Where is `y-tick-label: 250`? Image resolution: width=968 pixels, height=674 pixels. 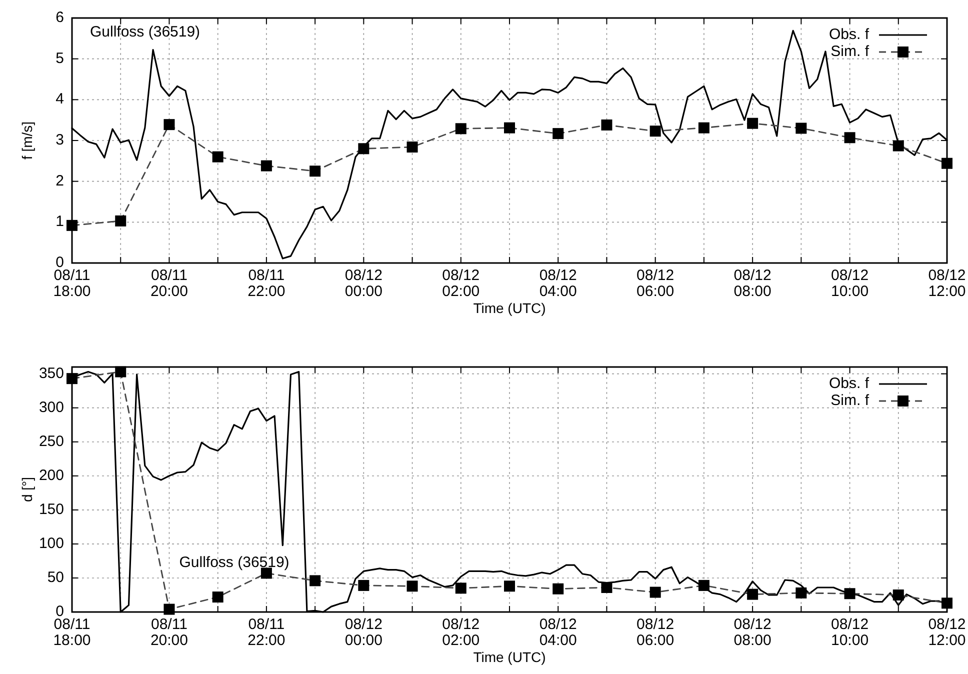 y-tick-label: 250 is located at coordinates (51, 441).